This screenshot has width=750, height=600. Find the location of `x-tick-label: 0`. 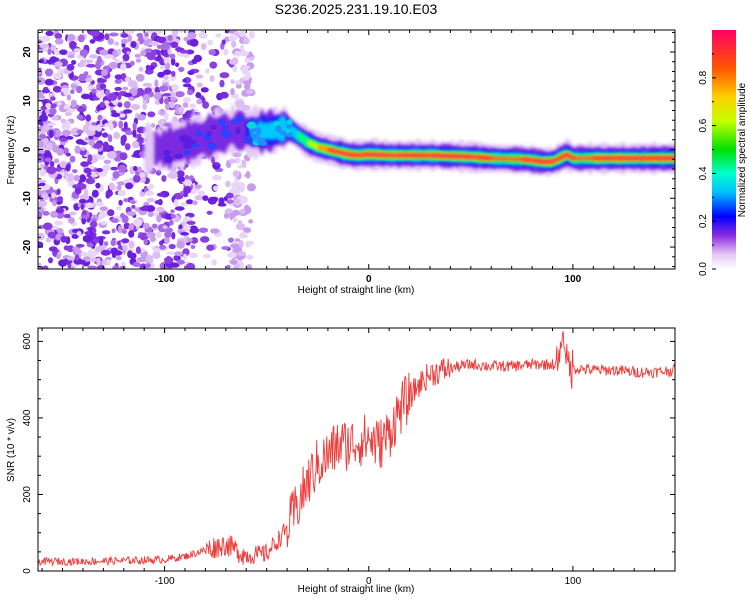

x-tick-label: 0 is located at coordinates (369, 279).